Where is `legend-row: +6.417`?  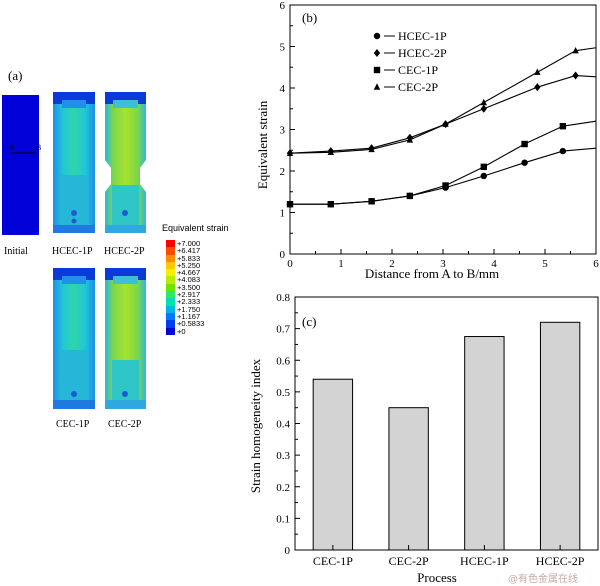
legend-row: +6.417 is located at coordinates (185, 251).